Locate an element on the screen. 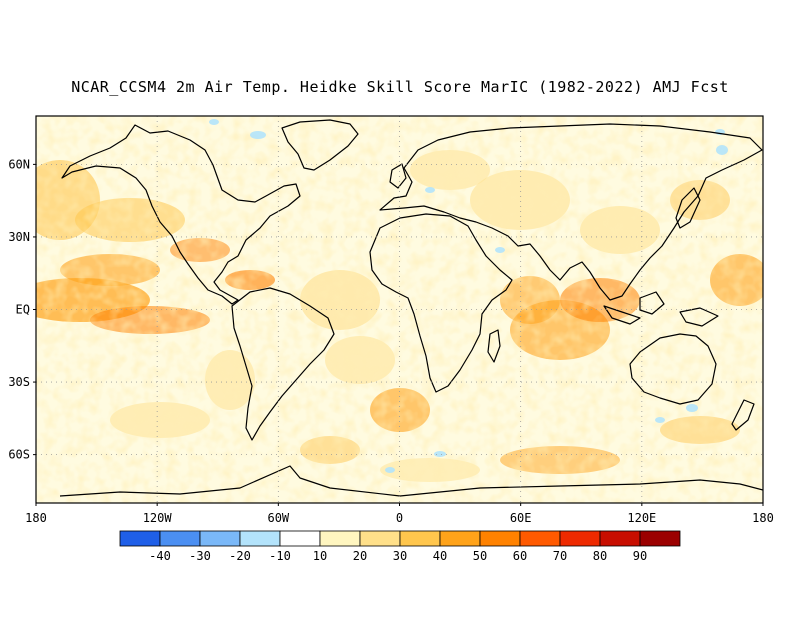 This screenshot has width=800, height=618. coast-greenland is located at coordinates (320, 145).